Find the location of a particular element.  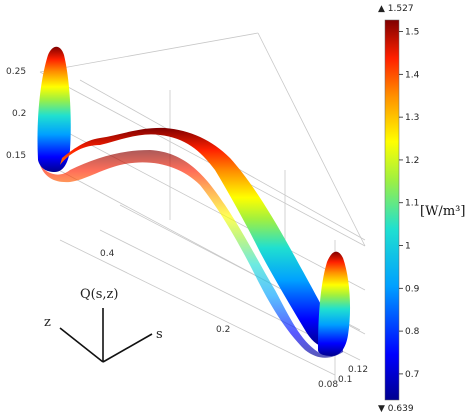

colorbar-ticks: 1.5 1.4 1.3 1.2 1.1 1 0.9 0.8 0.7 is located at coordinates (409, 204).